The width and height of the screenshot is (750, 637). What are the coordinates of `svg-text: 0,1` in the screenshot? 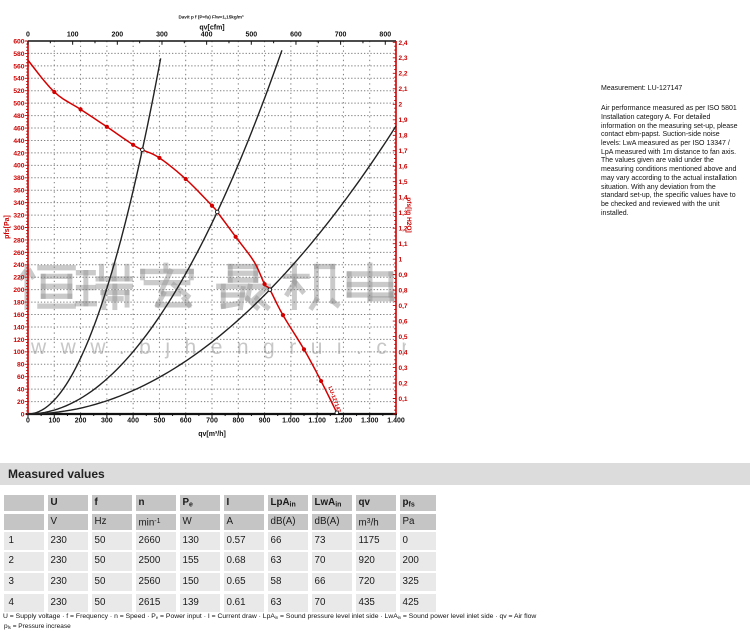 It's located at (403, 399).